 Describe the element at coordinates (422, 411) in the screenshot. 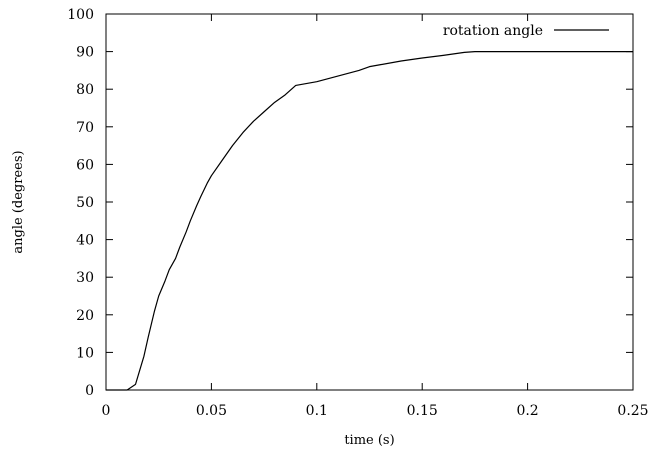

I see `x-tick-label: 0.15` at that location.